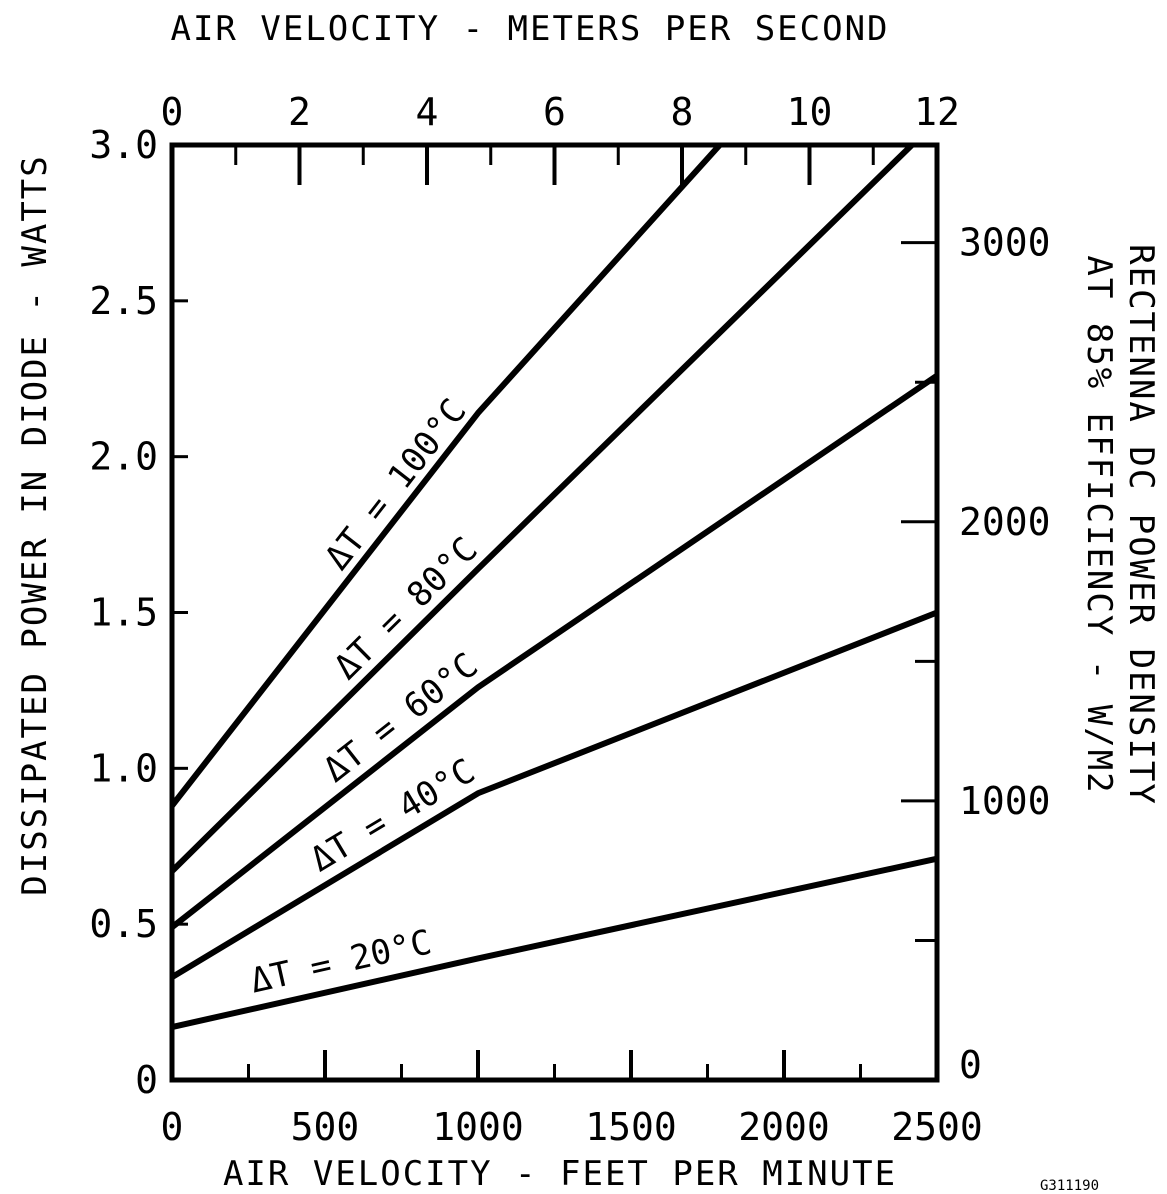 The height and width of the screenshot is (1194, 1167). Describe the element at coordinates (35, 525) in the screenshot. I see `left-axis-title: DISSIPATED POWER IN DIODE - WATTS` at that location.